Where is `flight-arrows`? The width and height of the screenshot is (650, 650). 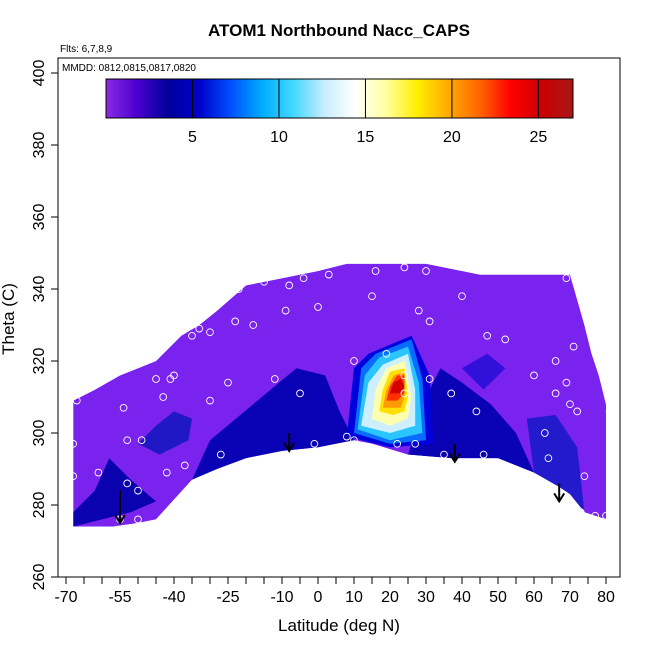
flight-arrows is located at coordinates (340, 479).